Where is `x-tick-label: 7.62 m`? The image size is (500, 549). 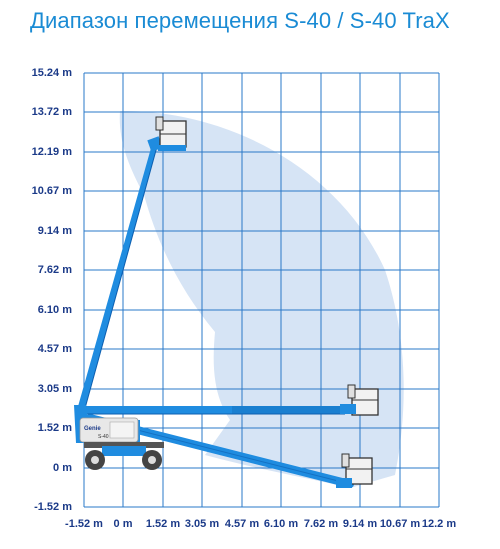 x-tick-label: 7.62 m is located at coordinates (321, 524).